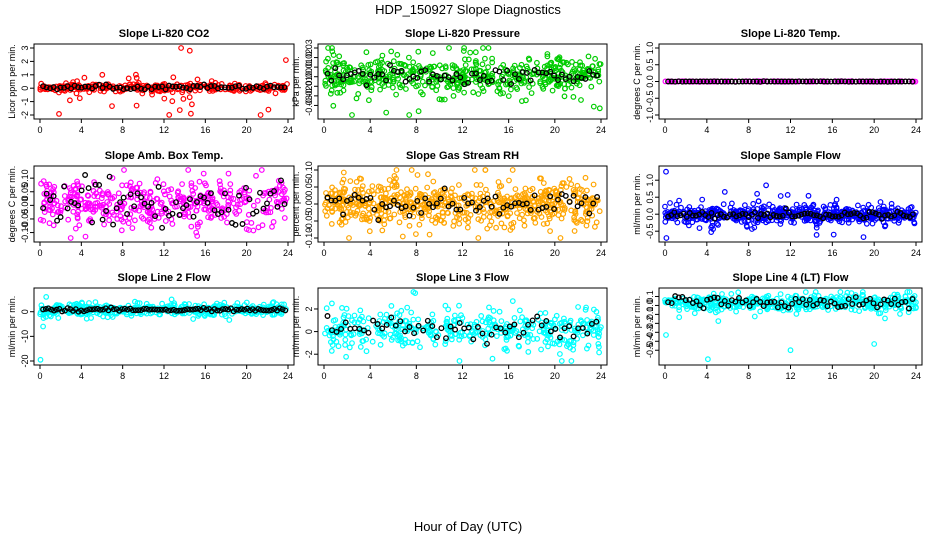  What do you see at coordinates (637, 81) in the screenshot?
I see `y-axis-label: degrees C per min.` at bounding box center [637, 81].